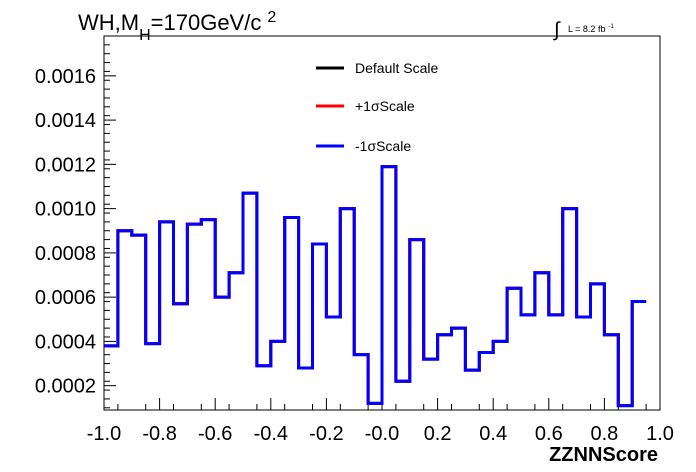 Image resolution: width=696 pixels, height=472 pixels. What do you see at coordinates (603, 455) in the screenshot?
I see `x-axis-title: ZZNNScore` at bounding box center [603, 455].